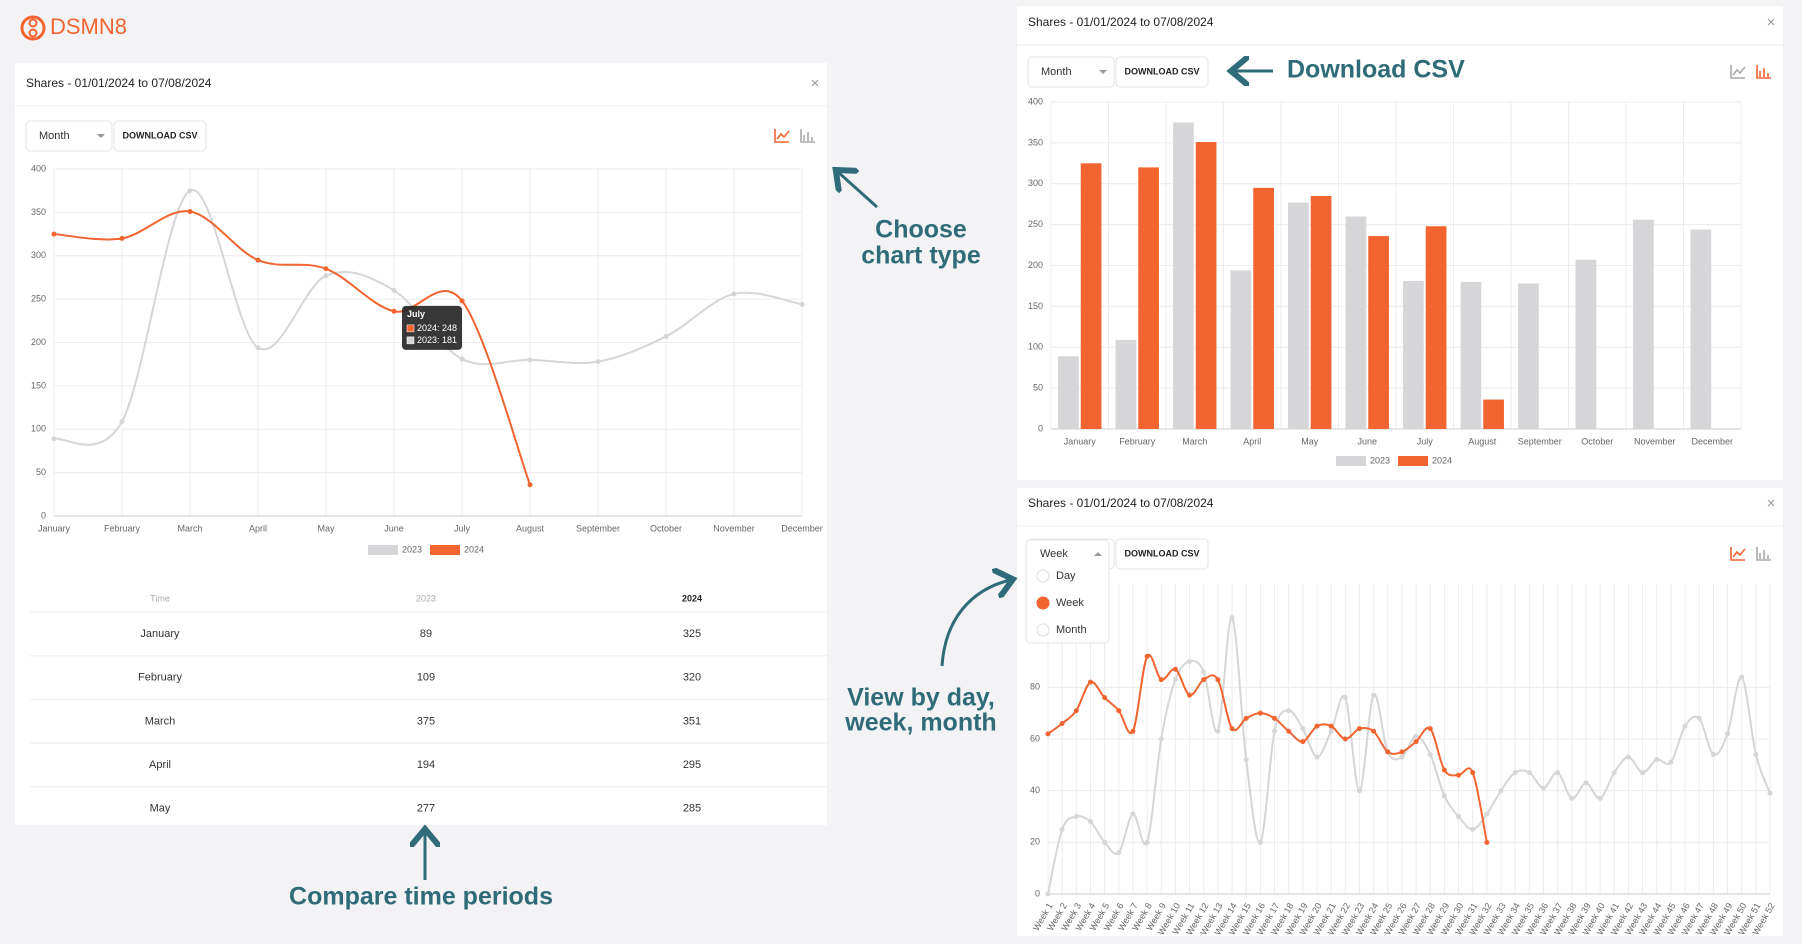 This screenshot has width=1802, height=944. What do you see at coordinates (1035, 842) in the screenshot?
I see `y-tick-label: 20` at bounding box center [1035, 842].